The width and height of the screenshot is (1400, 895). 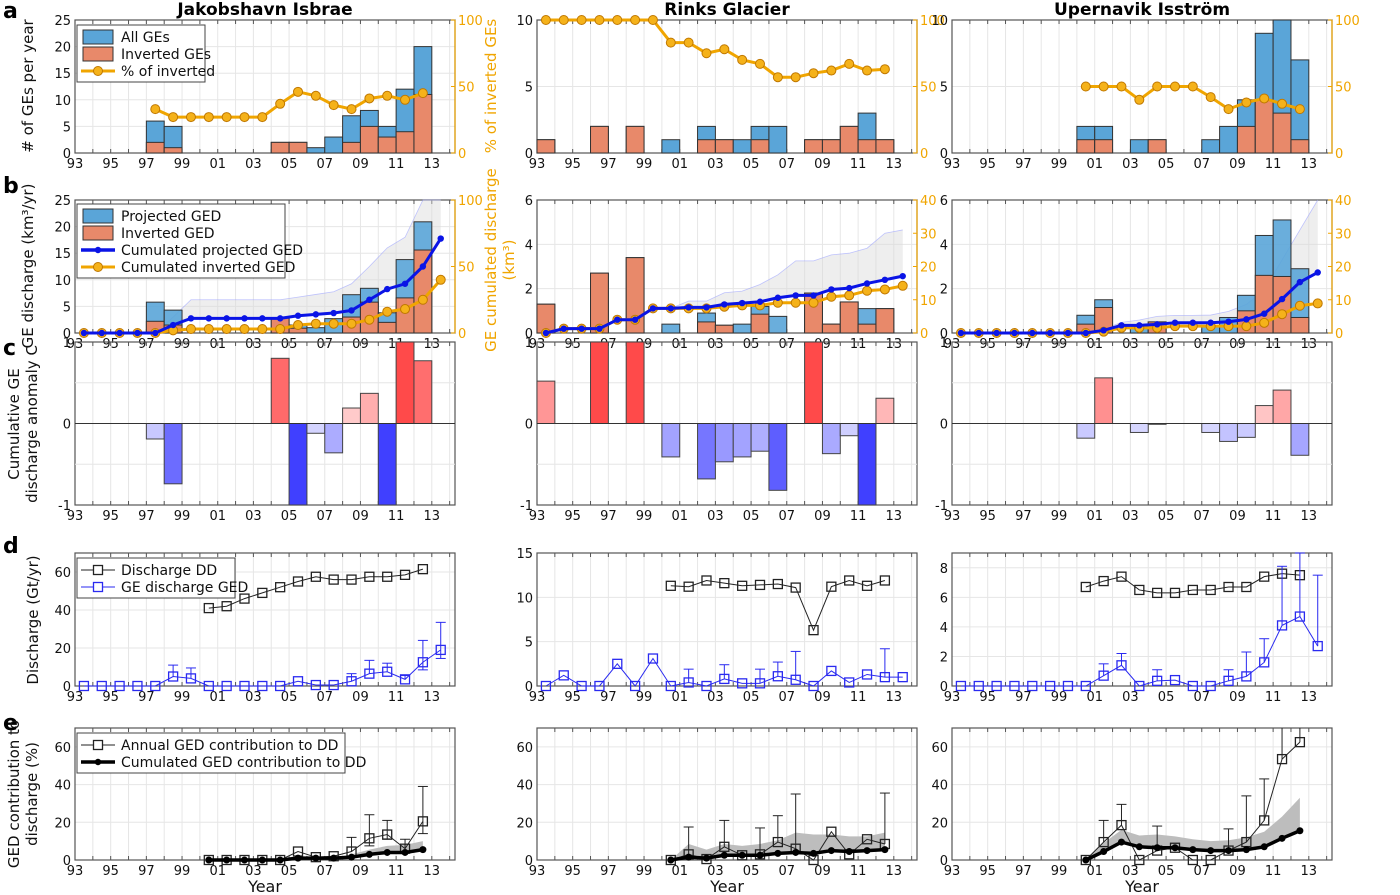 What do you see at coordinates (1273, 871) in the screenshot?
I see `x-tick-label: 11` at bounding box center [1273, 871].